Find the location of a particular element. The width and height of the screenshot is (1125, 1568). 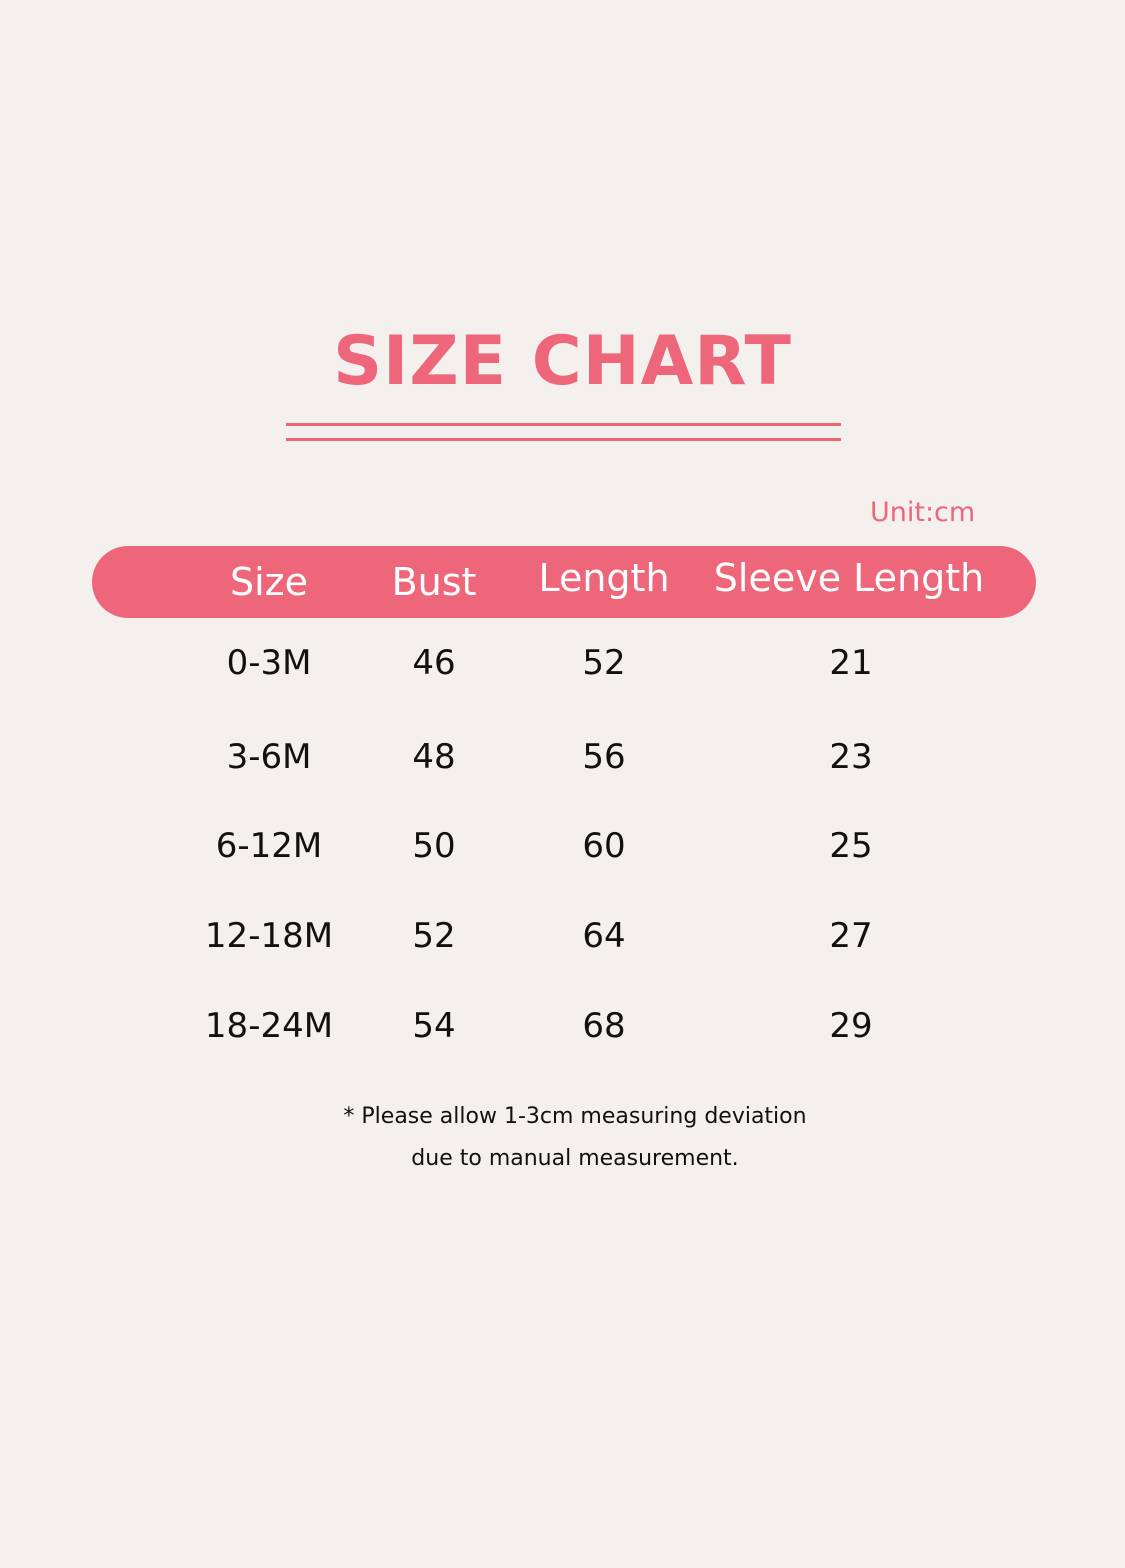

cell-sleeve-length: 23 is located at coordinates (851, 757).